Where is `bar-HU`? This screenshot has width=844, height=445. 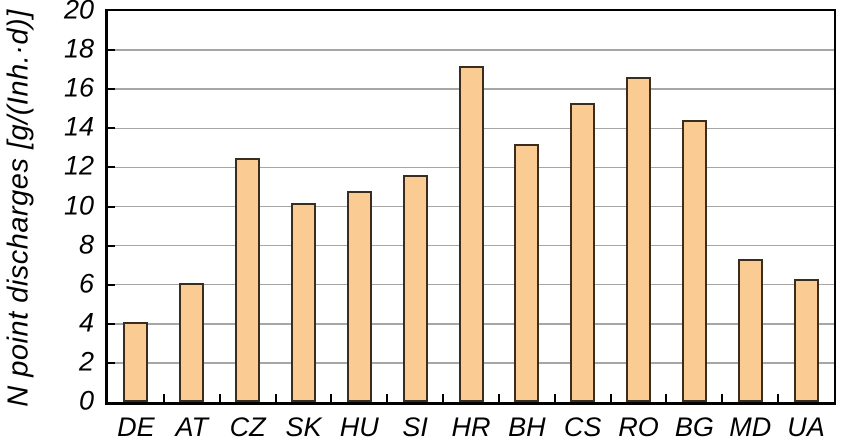 bar-HU is located at coordinates (359, 296).